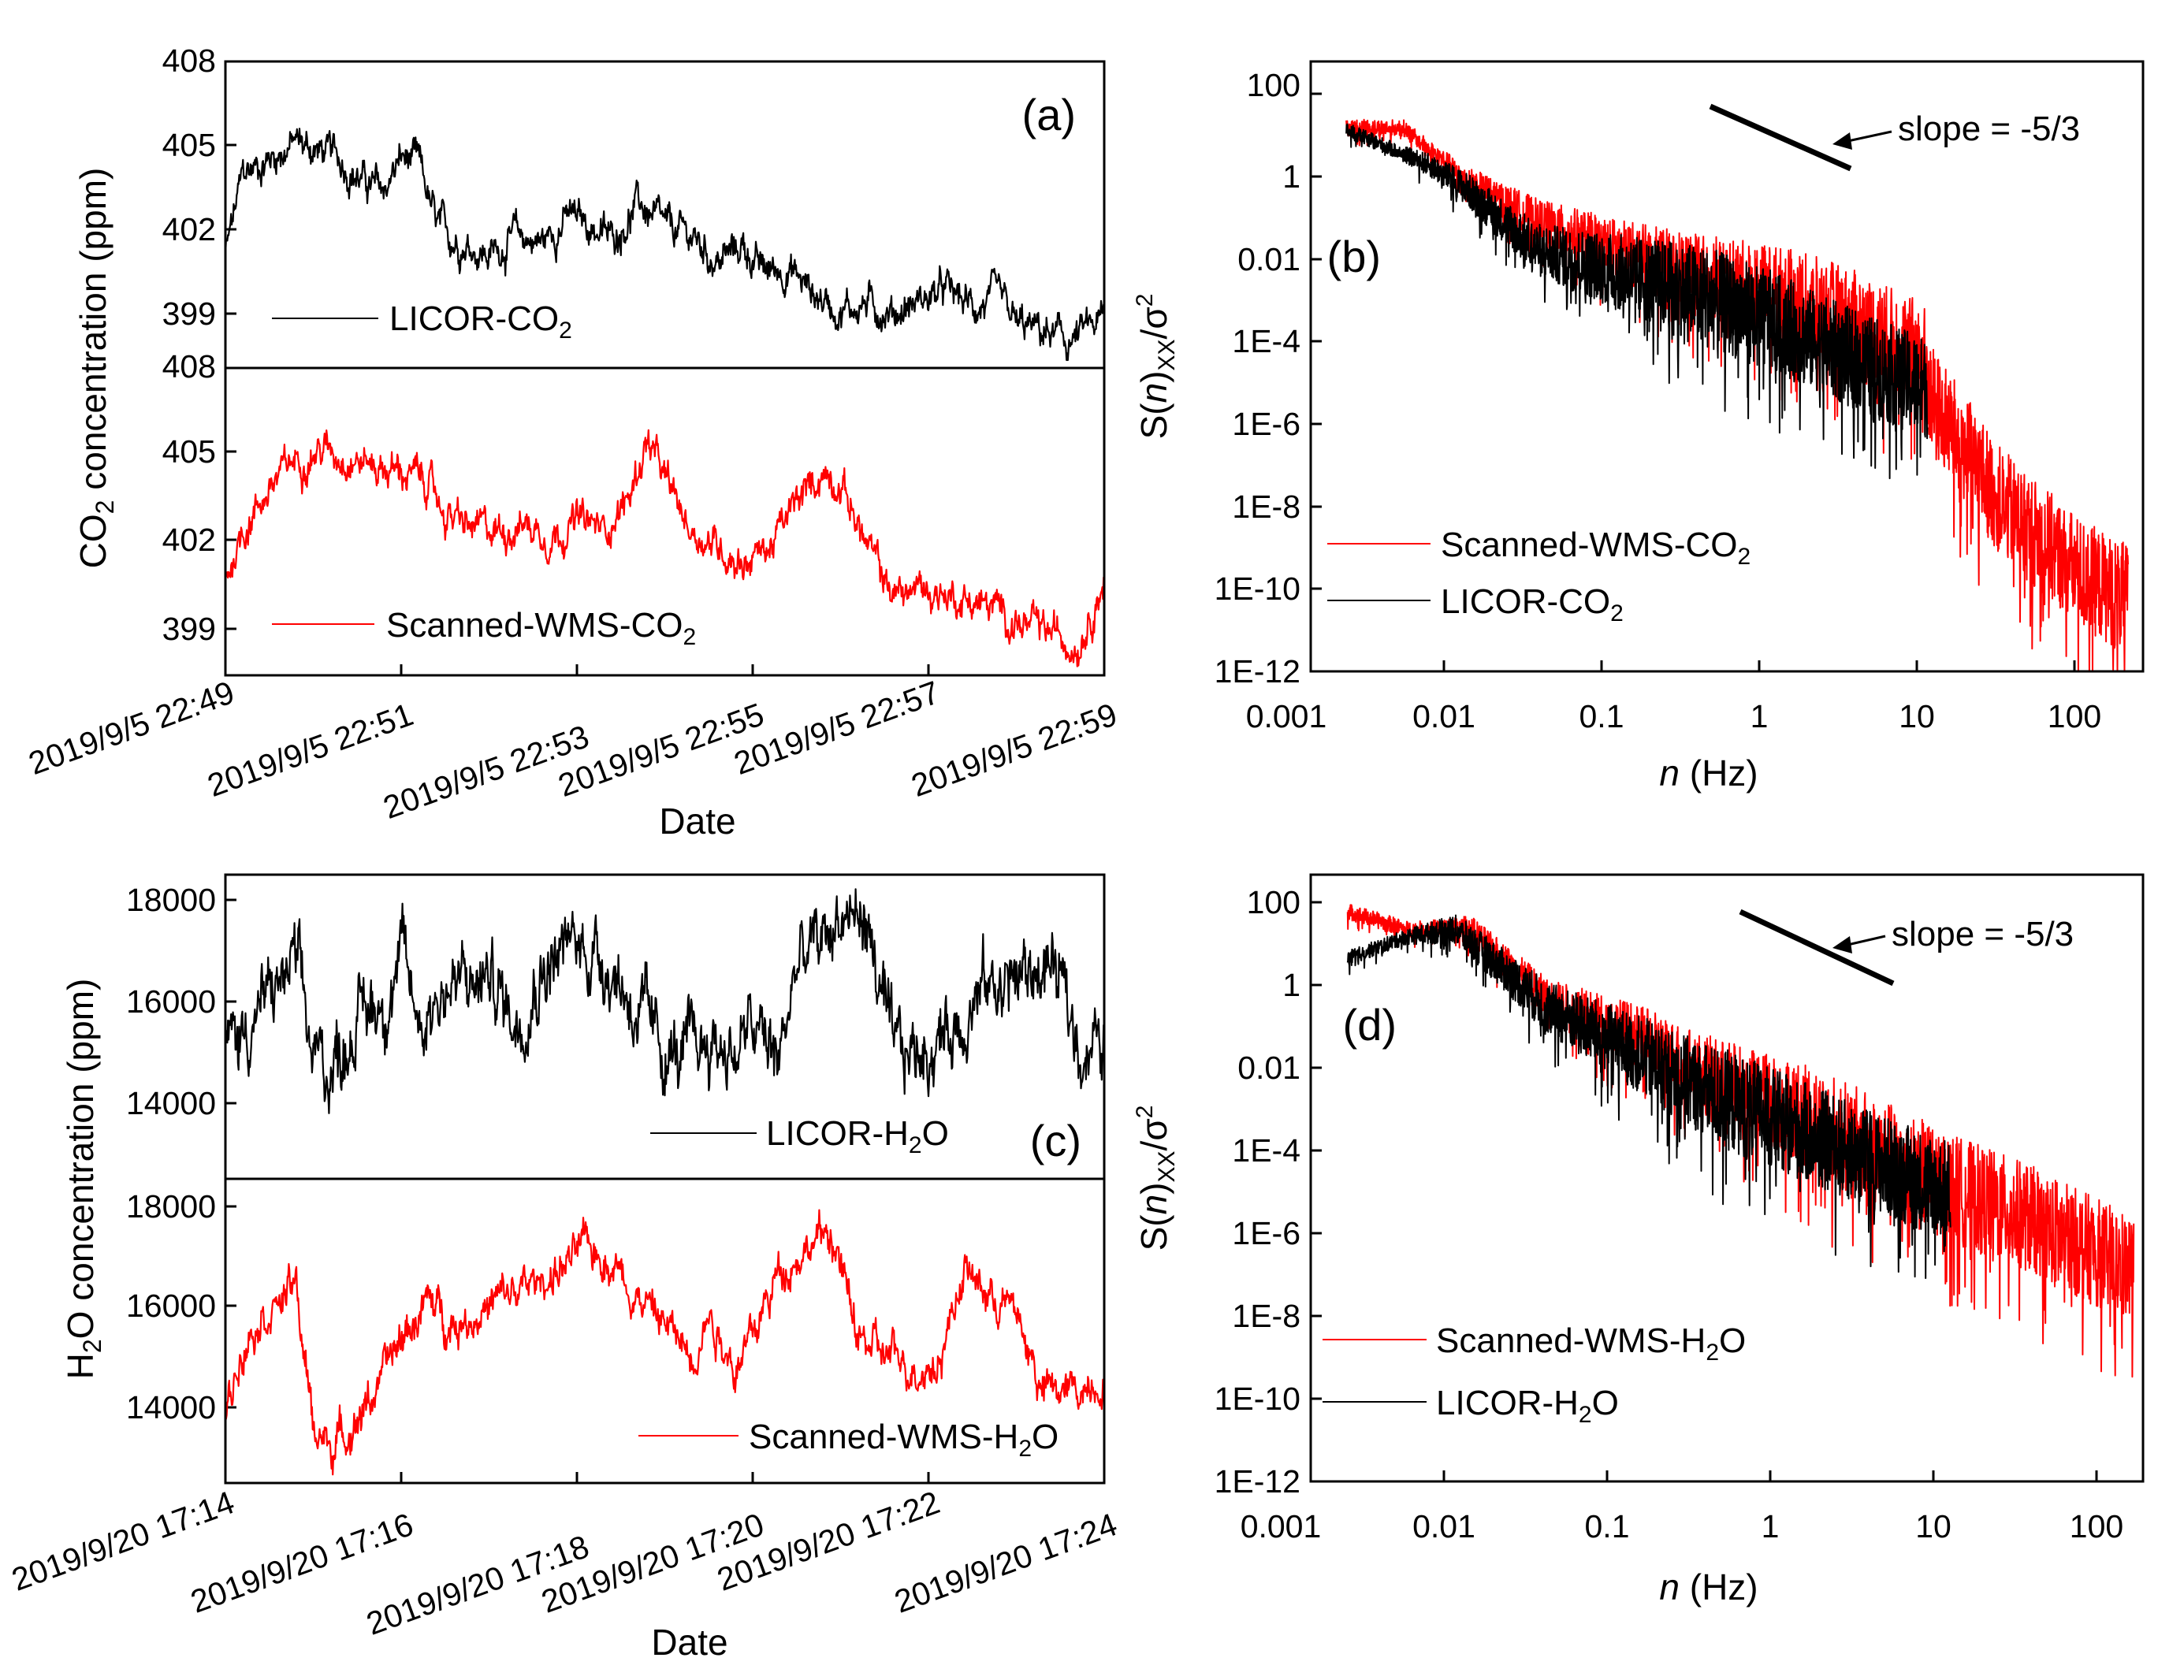 This screenshot has height=1680, width=2184. What do you see at coordinates (131, 728) in the screenshot?
I see `panel-a-xtick-label: 2019/9/5 22:49` at bounding box center [131, 728].